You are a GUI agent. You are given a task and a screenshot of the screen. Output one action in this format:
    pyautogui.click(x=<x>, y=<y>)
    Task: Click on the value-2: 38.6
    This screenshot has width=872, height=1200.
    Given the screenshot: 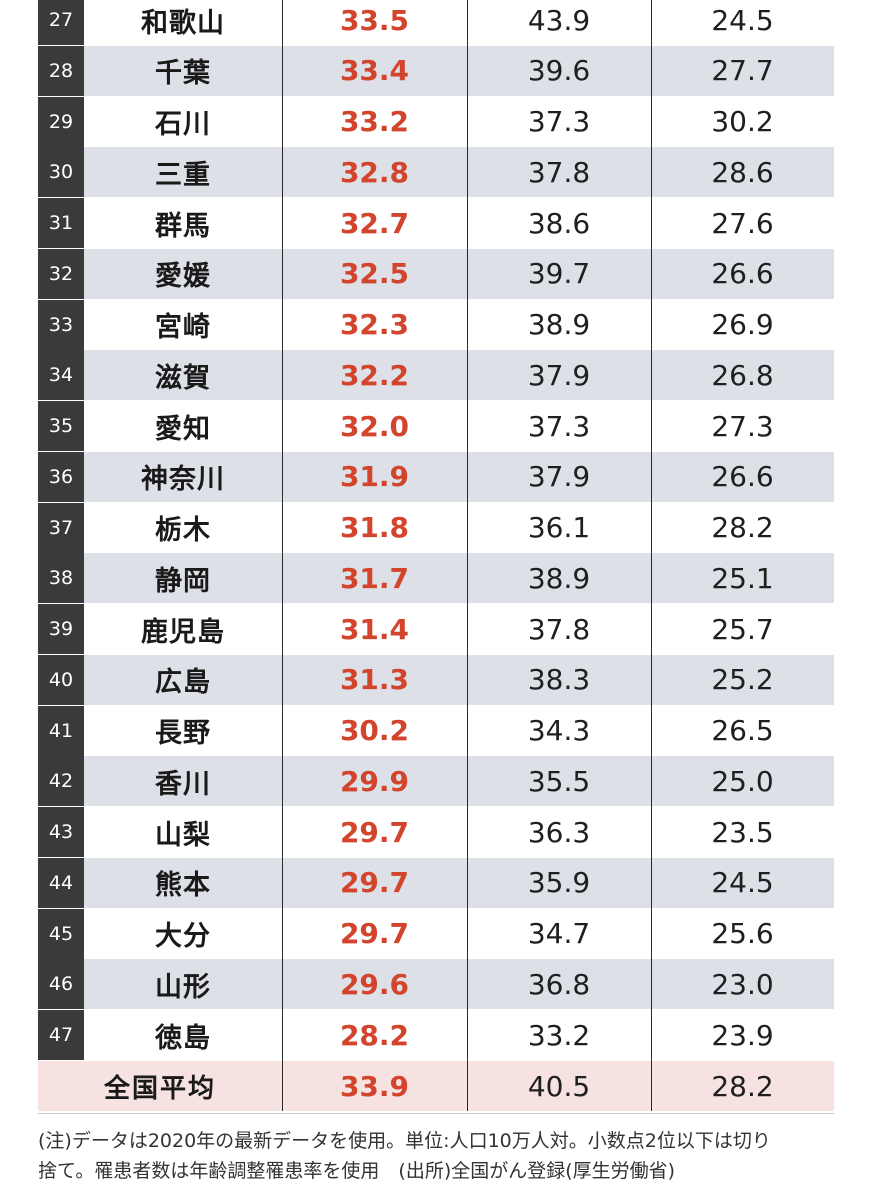 What is the action you would take?
    pyautogui.click(x=559, y=223)
    